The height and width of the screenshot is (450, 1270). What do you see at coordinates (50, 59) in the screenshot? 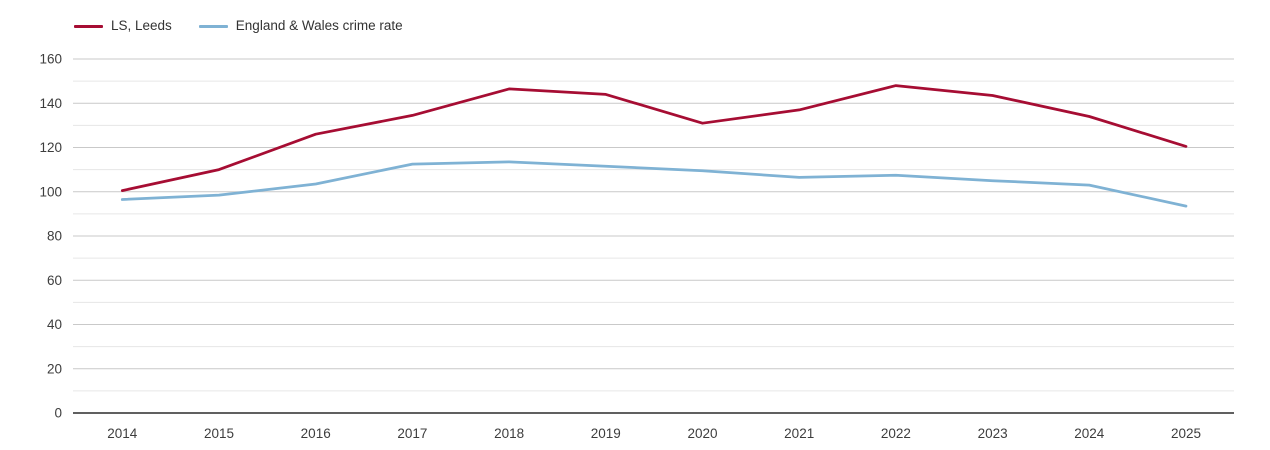
I see `y-axis-tick-label: 160` at bounding box center [50, 59].